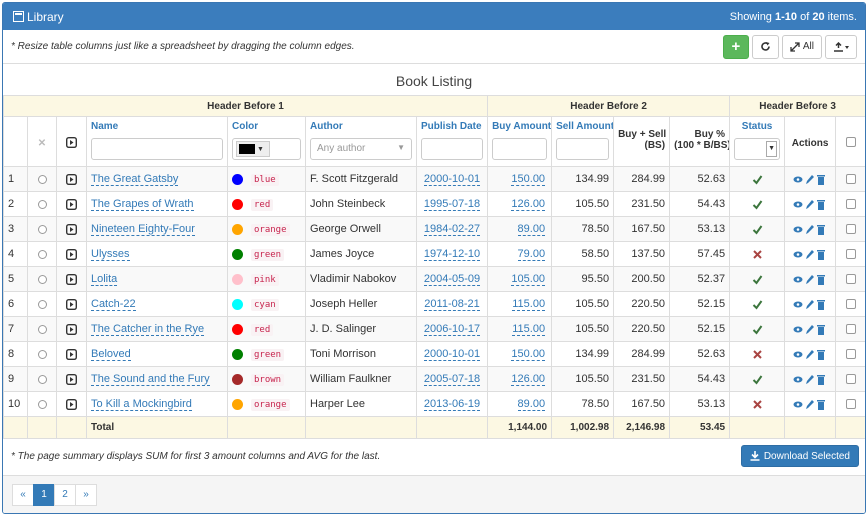  I want to click on toggle-all-button: All, so click(801, 46).